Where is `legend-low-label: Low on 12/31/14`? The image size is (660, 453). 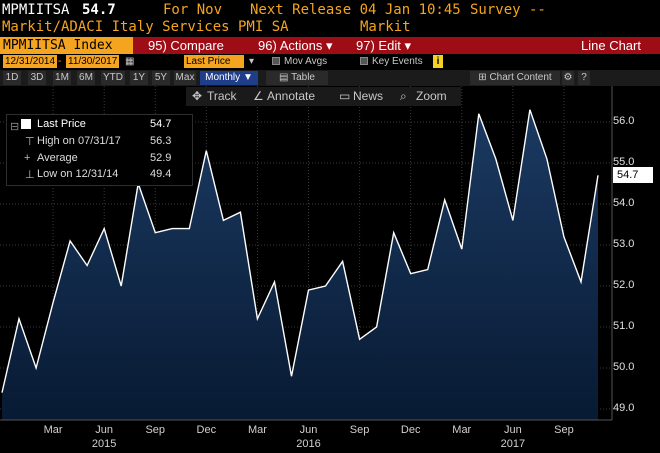
legend-low-label: Low on 12/31/14 is located at coordinates (78, 174).